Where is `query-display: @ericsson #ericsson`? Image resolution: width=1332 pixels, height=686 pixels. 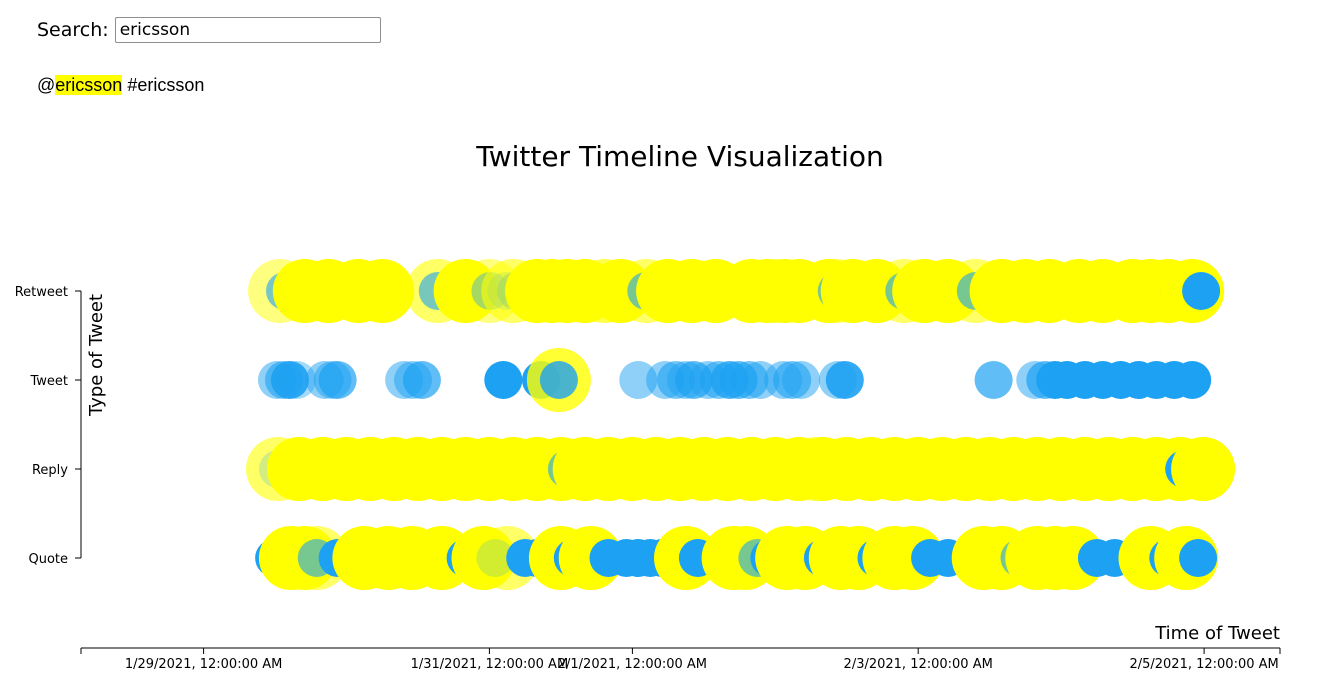 query-display: @ericsson #ericsson is located at coordinates (120, 85).